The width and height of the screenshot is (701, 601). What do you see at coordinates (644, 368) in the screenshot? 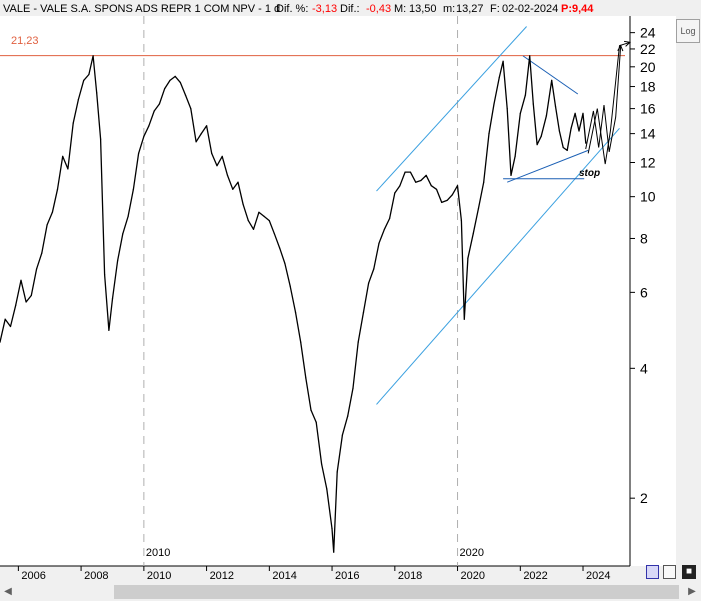
I see `y-tick-label-4: 4` at bounding box center [644, 368].